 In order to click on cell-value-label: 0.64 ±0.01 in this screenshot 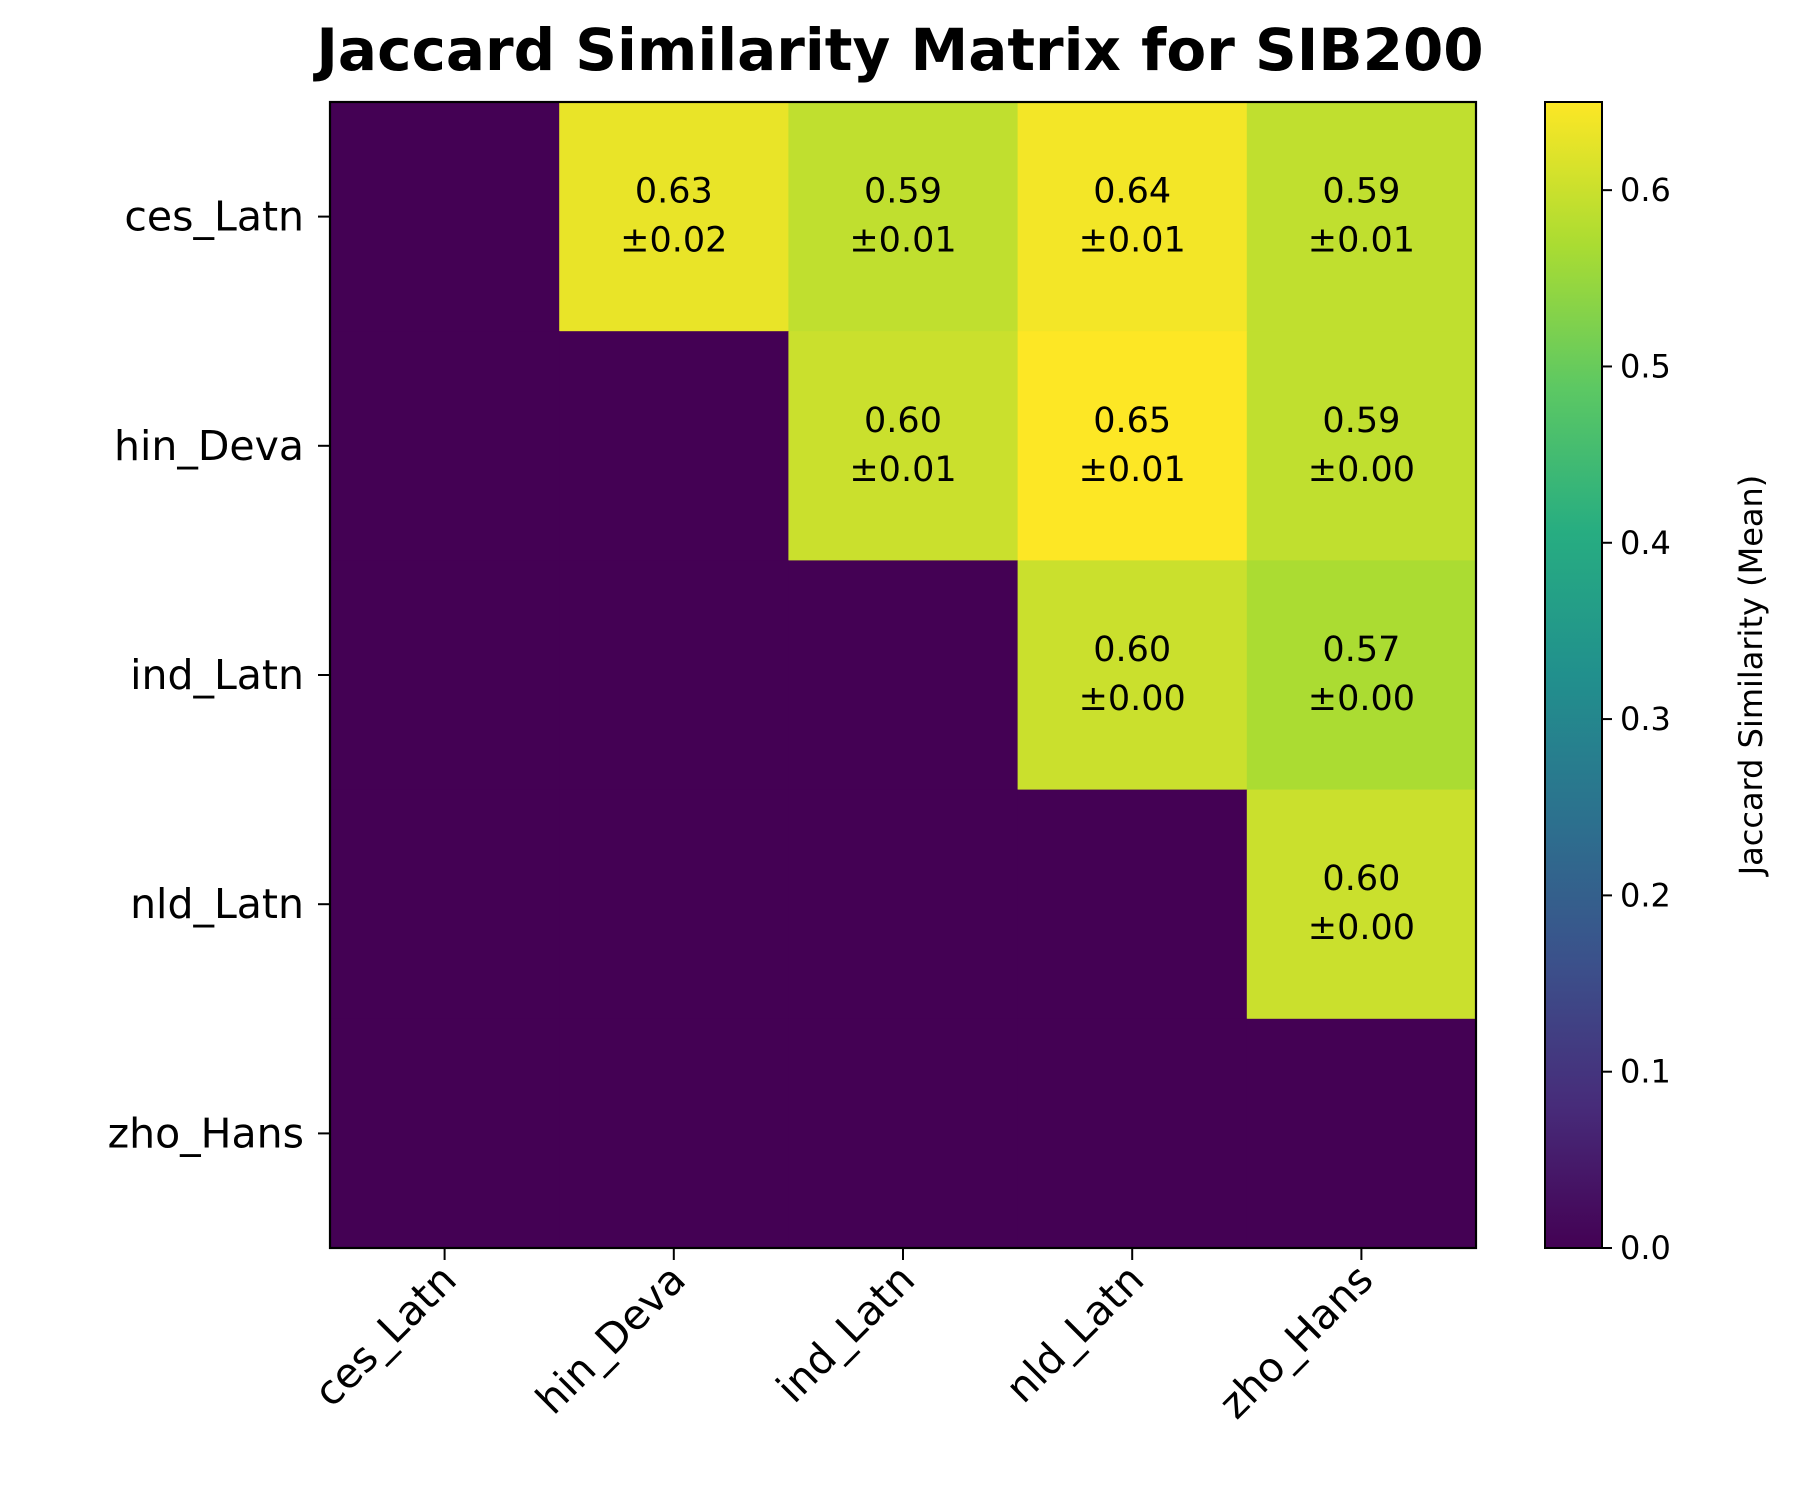, I will do `click(1132, 216)`.